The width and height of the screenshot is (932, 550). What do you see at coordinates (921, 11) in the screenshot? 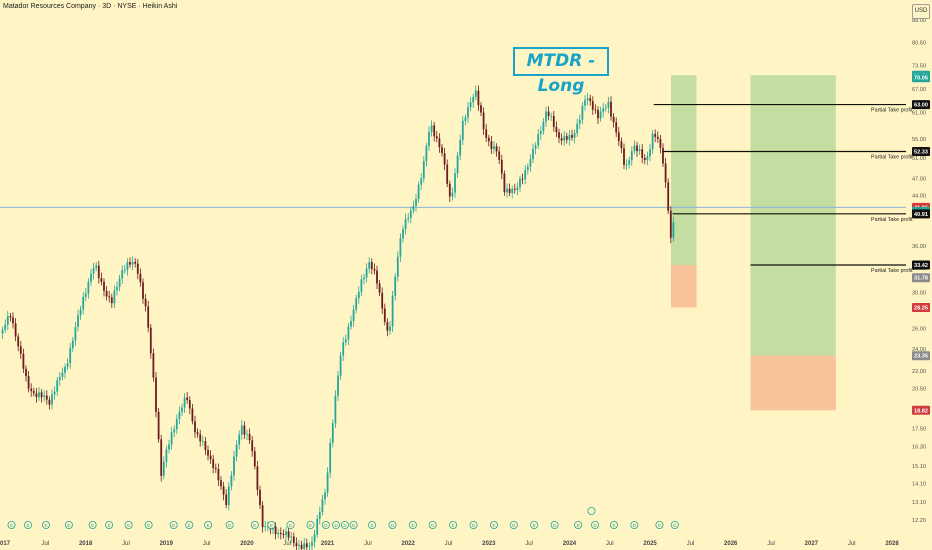
I see `currency-button: USD` at bounding box center [921, 11].